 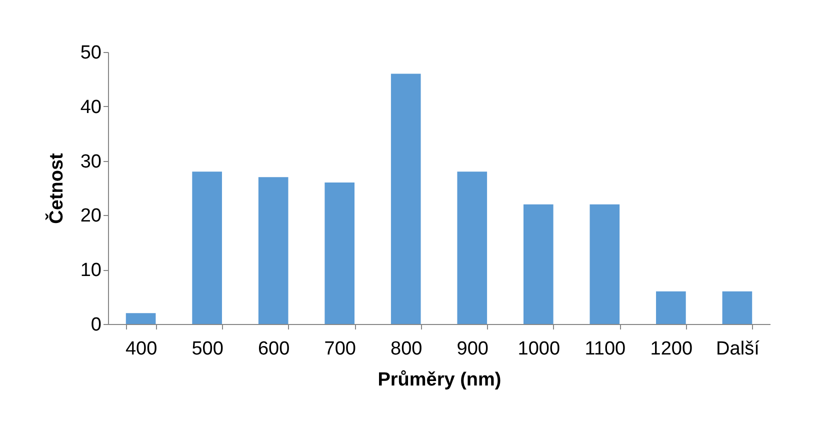 I want to click on x-tick-label: 500, so click(x=208, y=349).